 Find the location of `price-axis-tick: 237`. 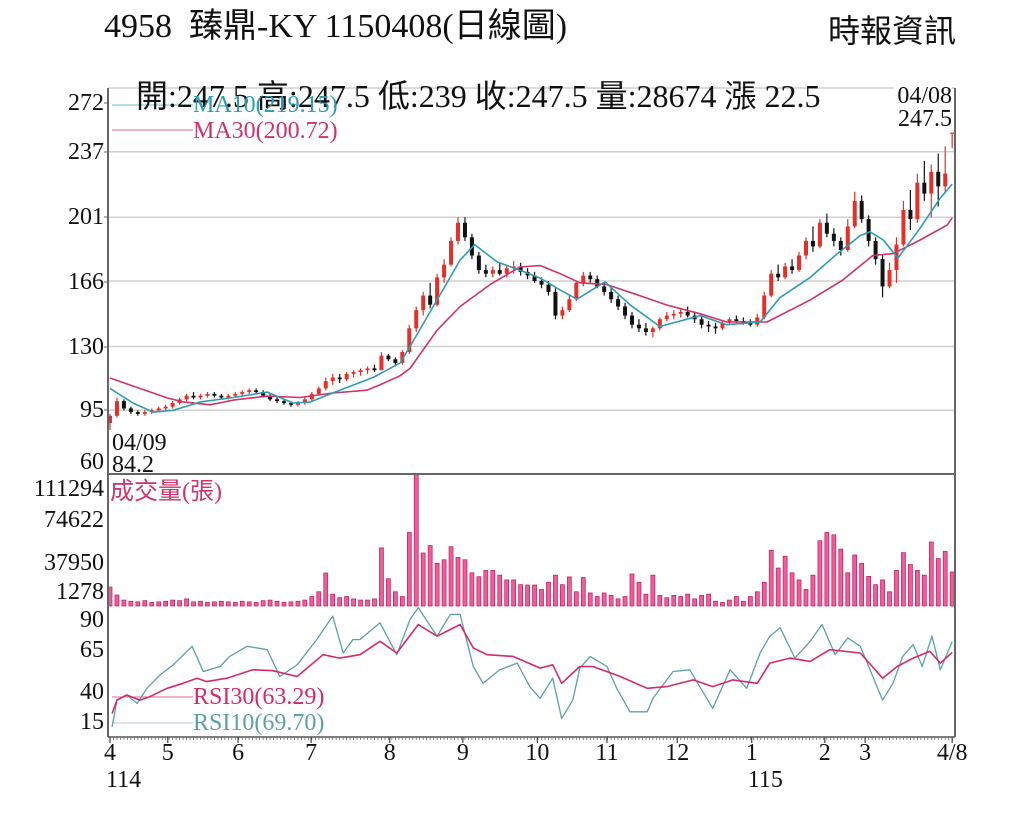

price-axis-tick: 237 is located at coordinates (86, 152).